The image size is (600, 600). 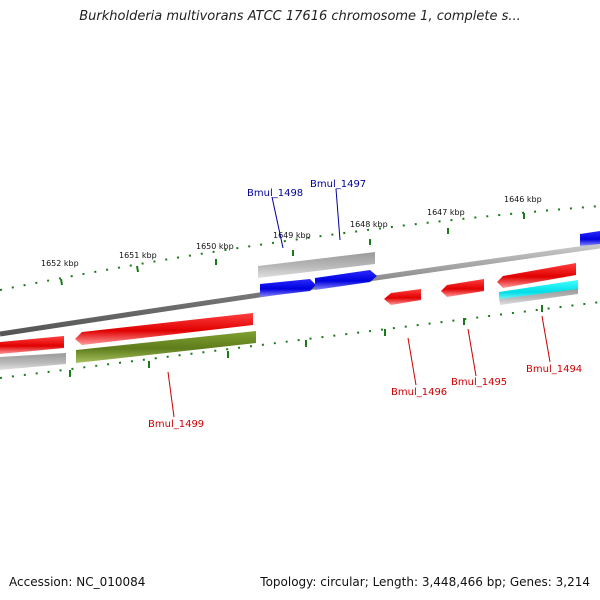 What do you see at coordinates (292, 235) in the screenshot?
I see `ruler-label: 1649 kbp` at bounding box center [292, 235].